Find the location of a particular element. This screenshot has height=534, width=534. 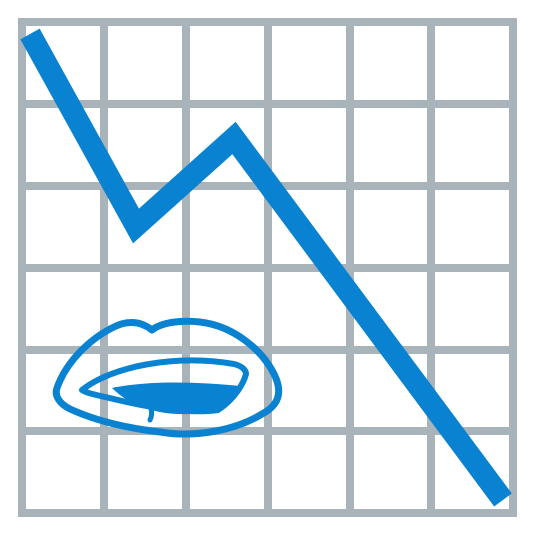

lip-mouth-line is located at coordinates (164, 386).